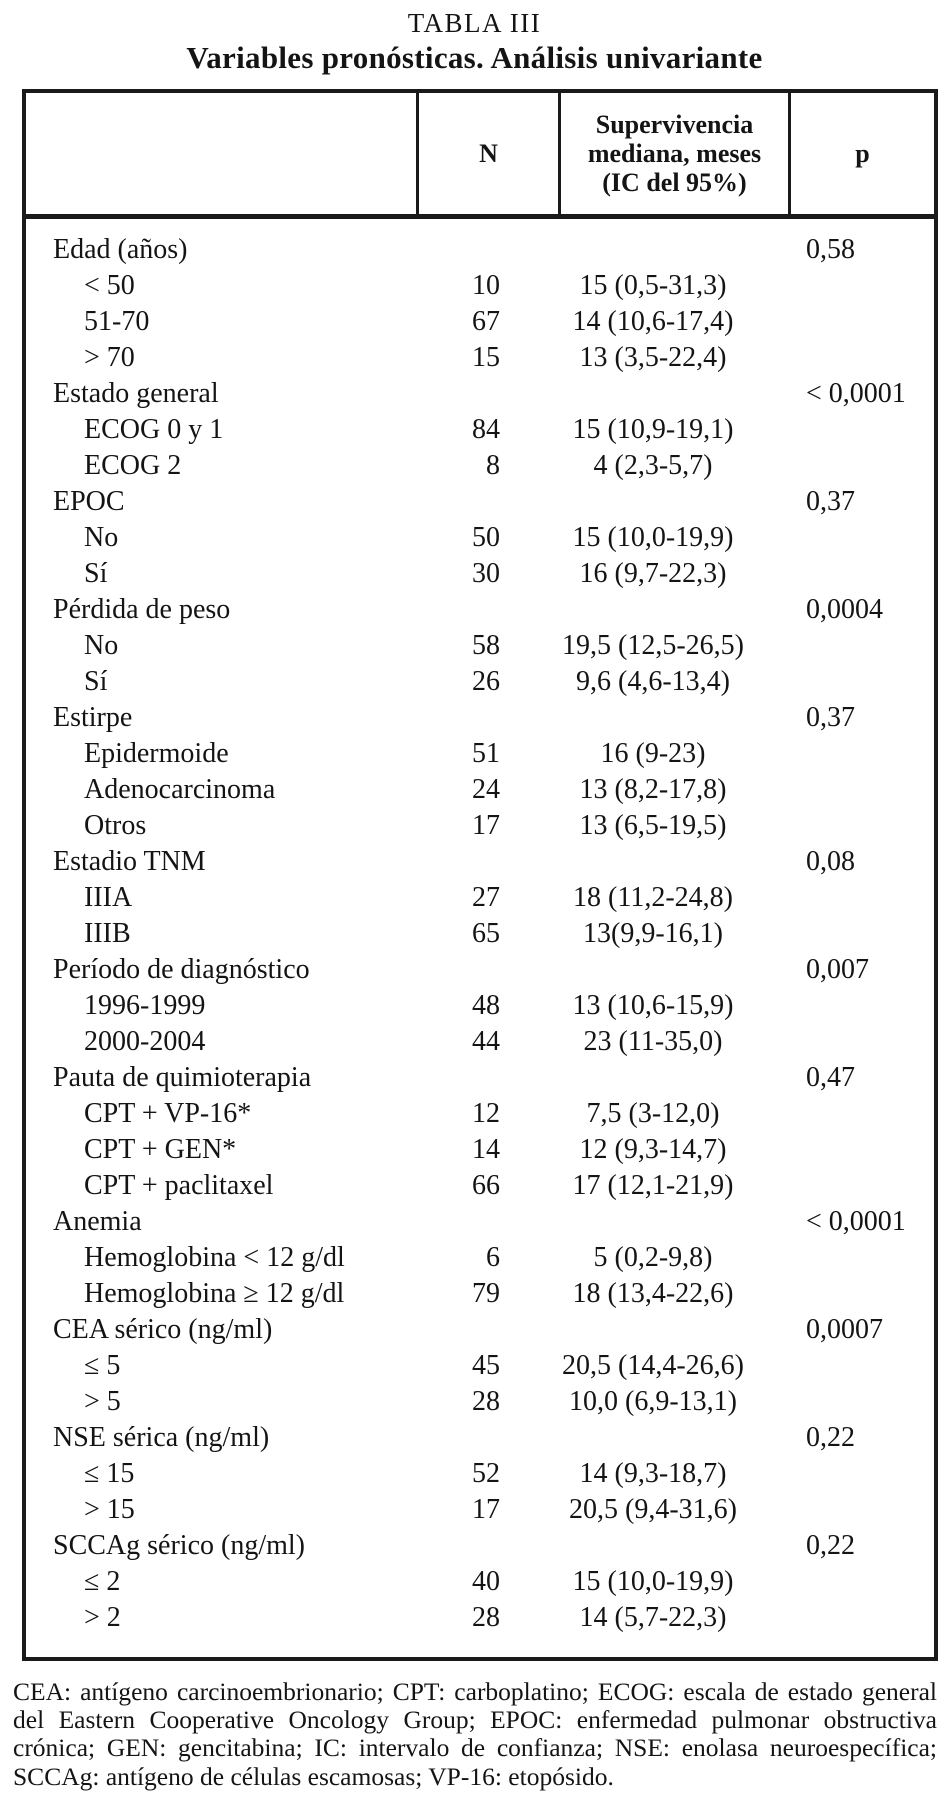 The width and height of the screenshot is (949, 1800). What do you see at coordinates (830, 1077) in the screenshot?
I see `row-p-value: 0,47` at bounding box center [830, 1077].